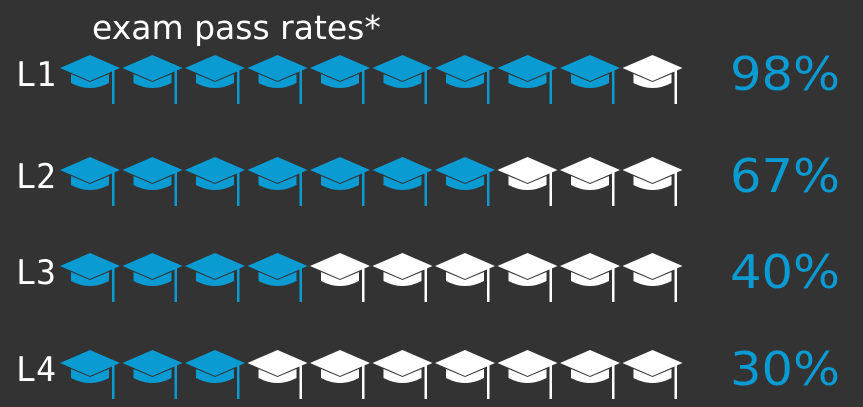 The image size is (863, 407). What do you see at coordinates (36, 75) in the screenshot?
I see `row-label-l1: L1` at bounding box center [36, 75].